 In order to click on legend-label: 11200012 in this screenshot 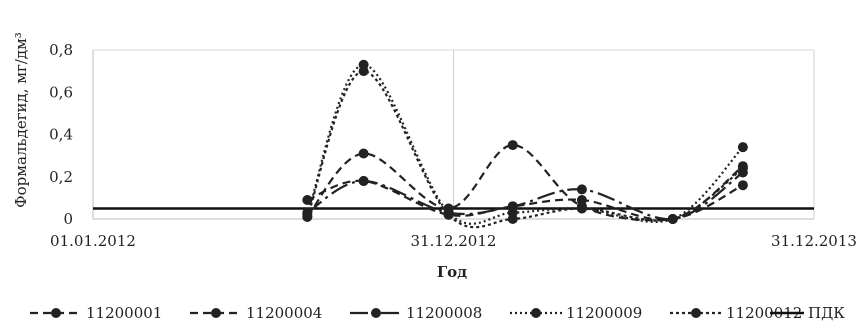, I will do `click(764, 313)`.